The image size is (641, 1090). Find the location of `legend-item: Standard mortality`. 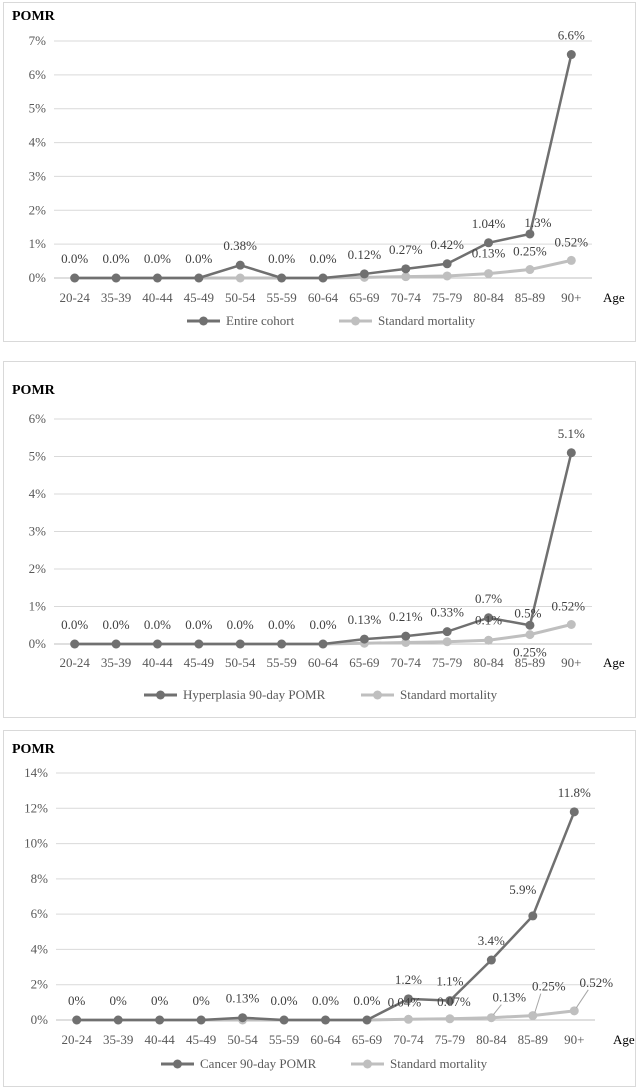

legend-item: Standard mortality is located at coordinates (429, 694).